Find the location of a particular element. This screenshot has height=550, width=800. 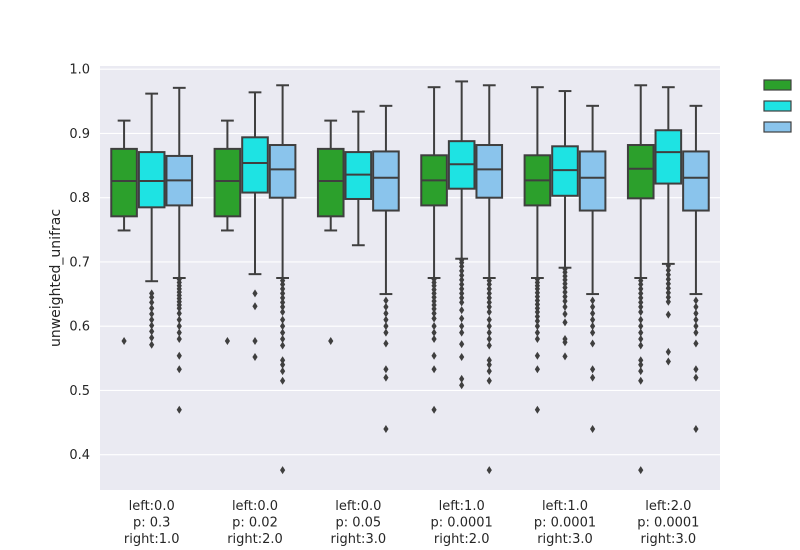

y-axis-label: unweighted_unifrac is located at coordinates (56, 278).